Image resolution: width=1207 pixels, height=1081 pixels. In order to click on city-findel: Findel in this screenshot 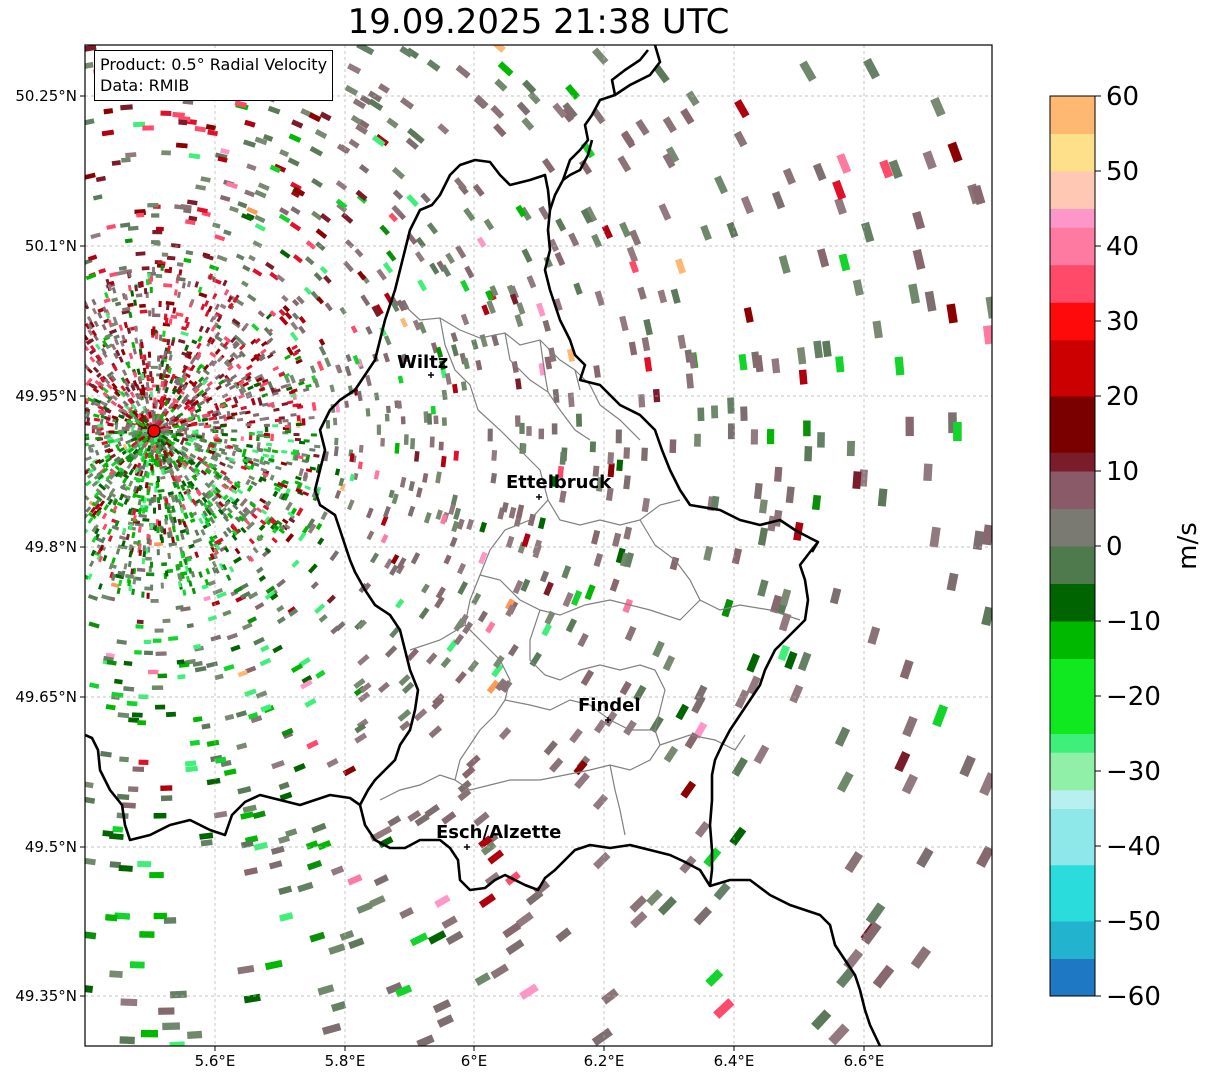, I will do `click(609, 709)`.